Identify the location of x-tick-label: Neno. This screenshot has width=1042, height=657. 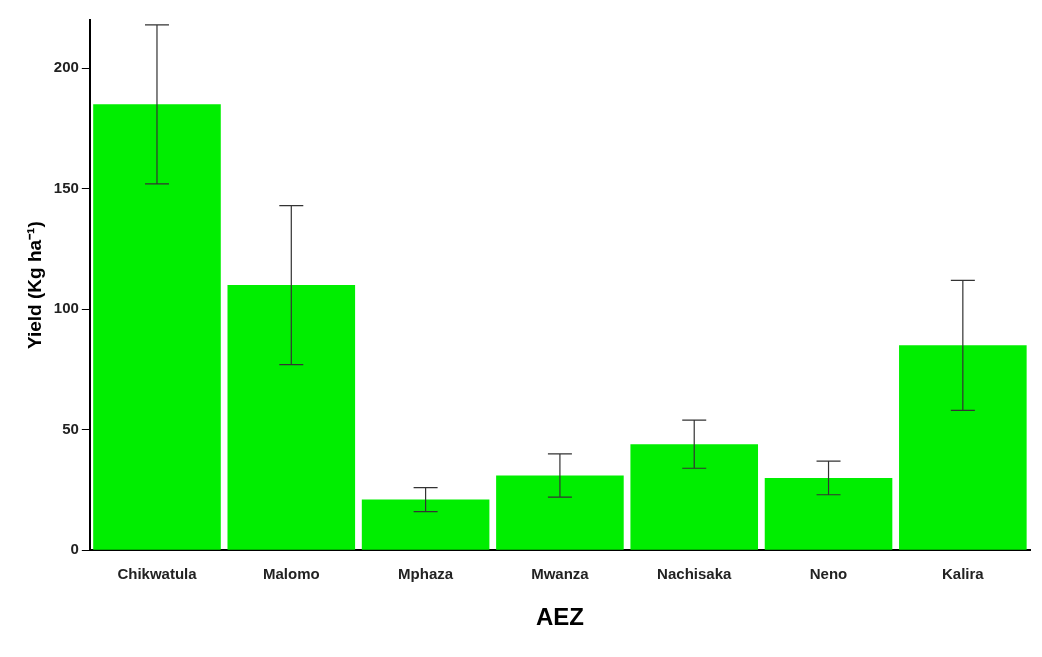
(828, 574).